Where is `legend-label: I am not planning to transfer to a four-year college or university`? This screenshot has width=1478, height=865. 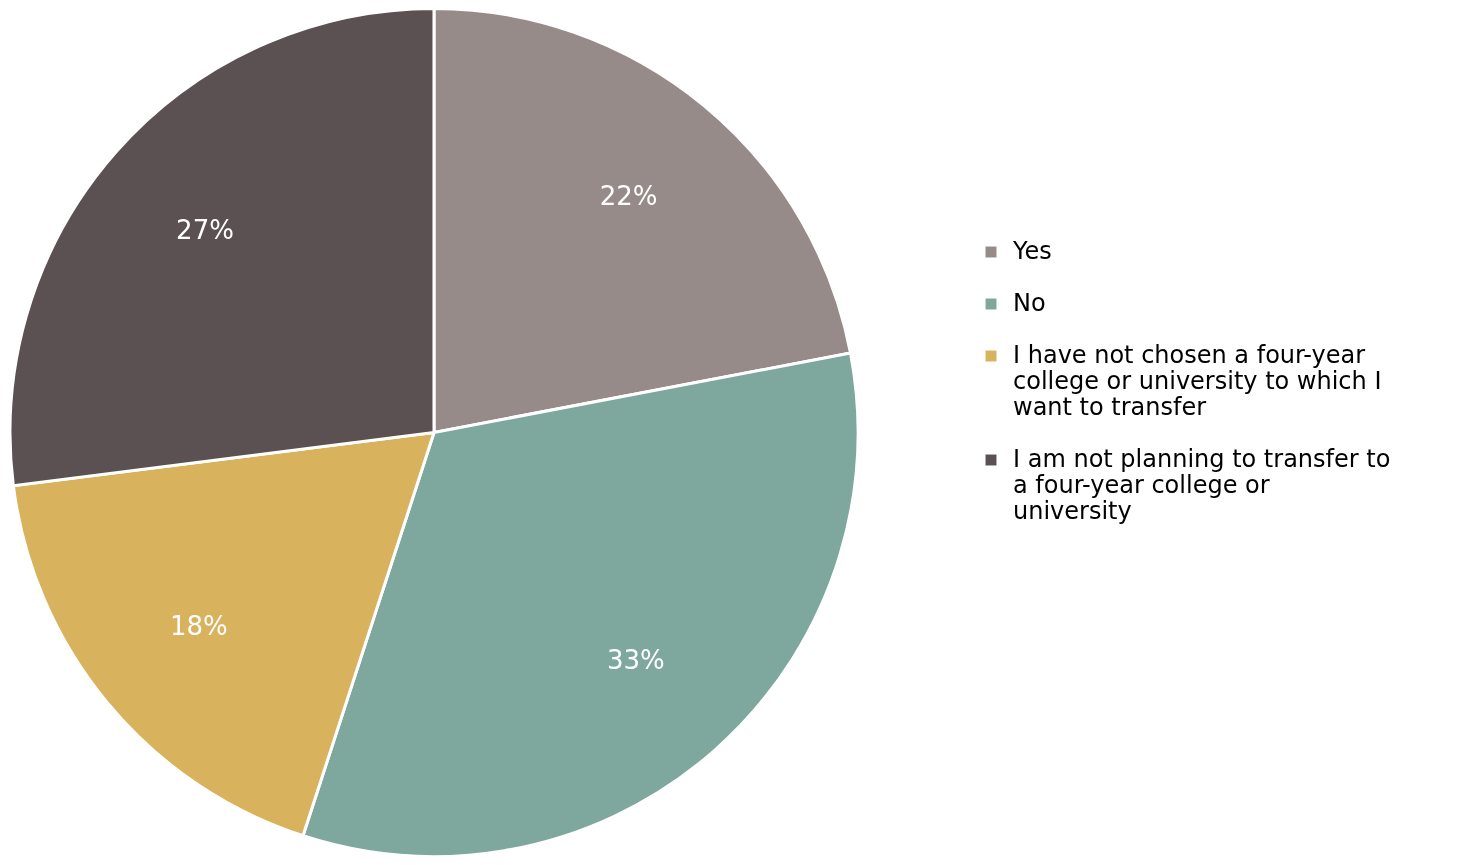 legend-label: I am not planning to transfer to a four-year college or university is located at coordinates (1202, 485).